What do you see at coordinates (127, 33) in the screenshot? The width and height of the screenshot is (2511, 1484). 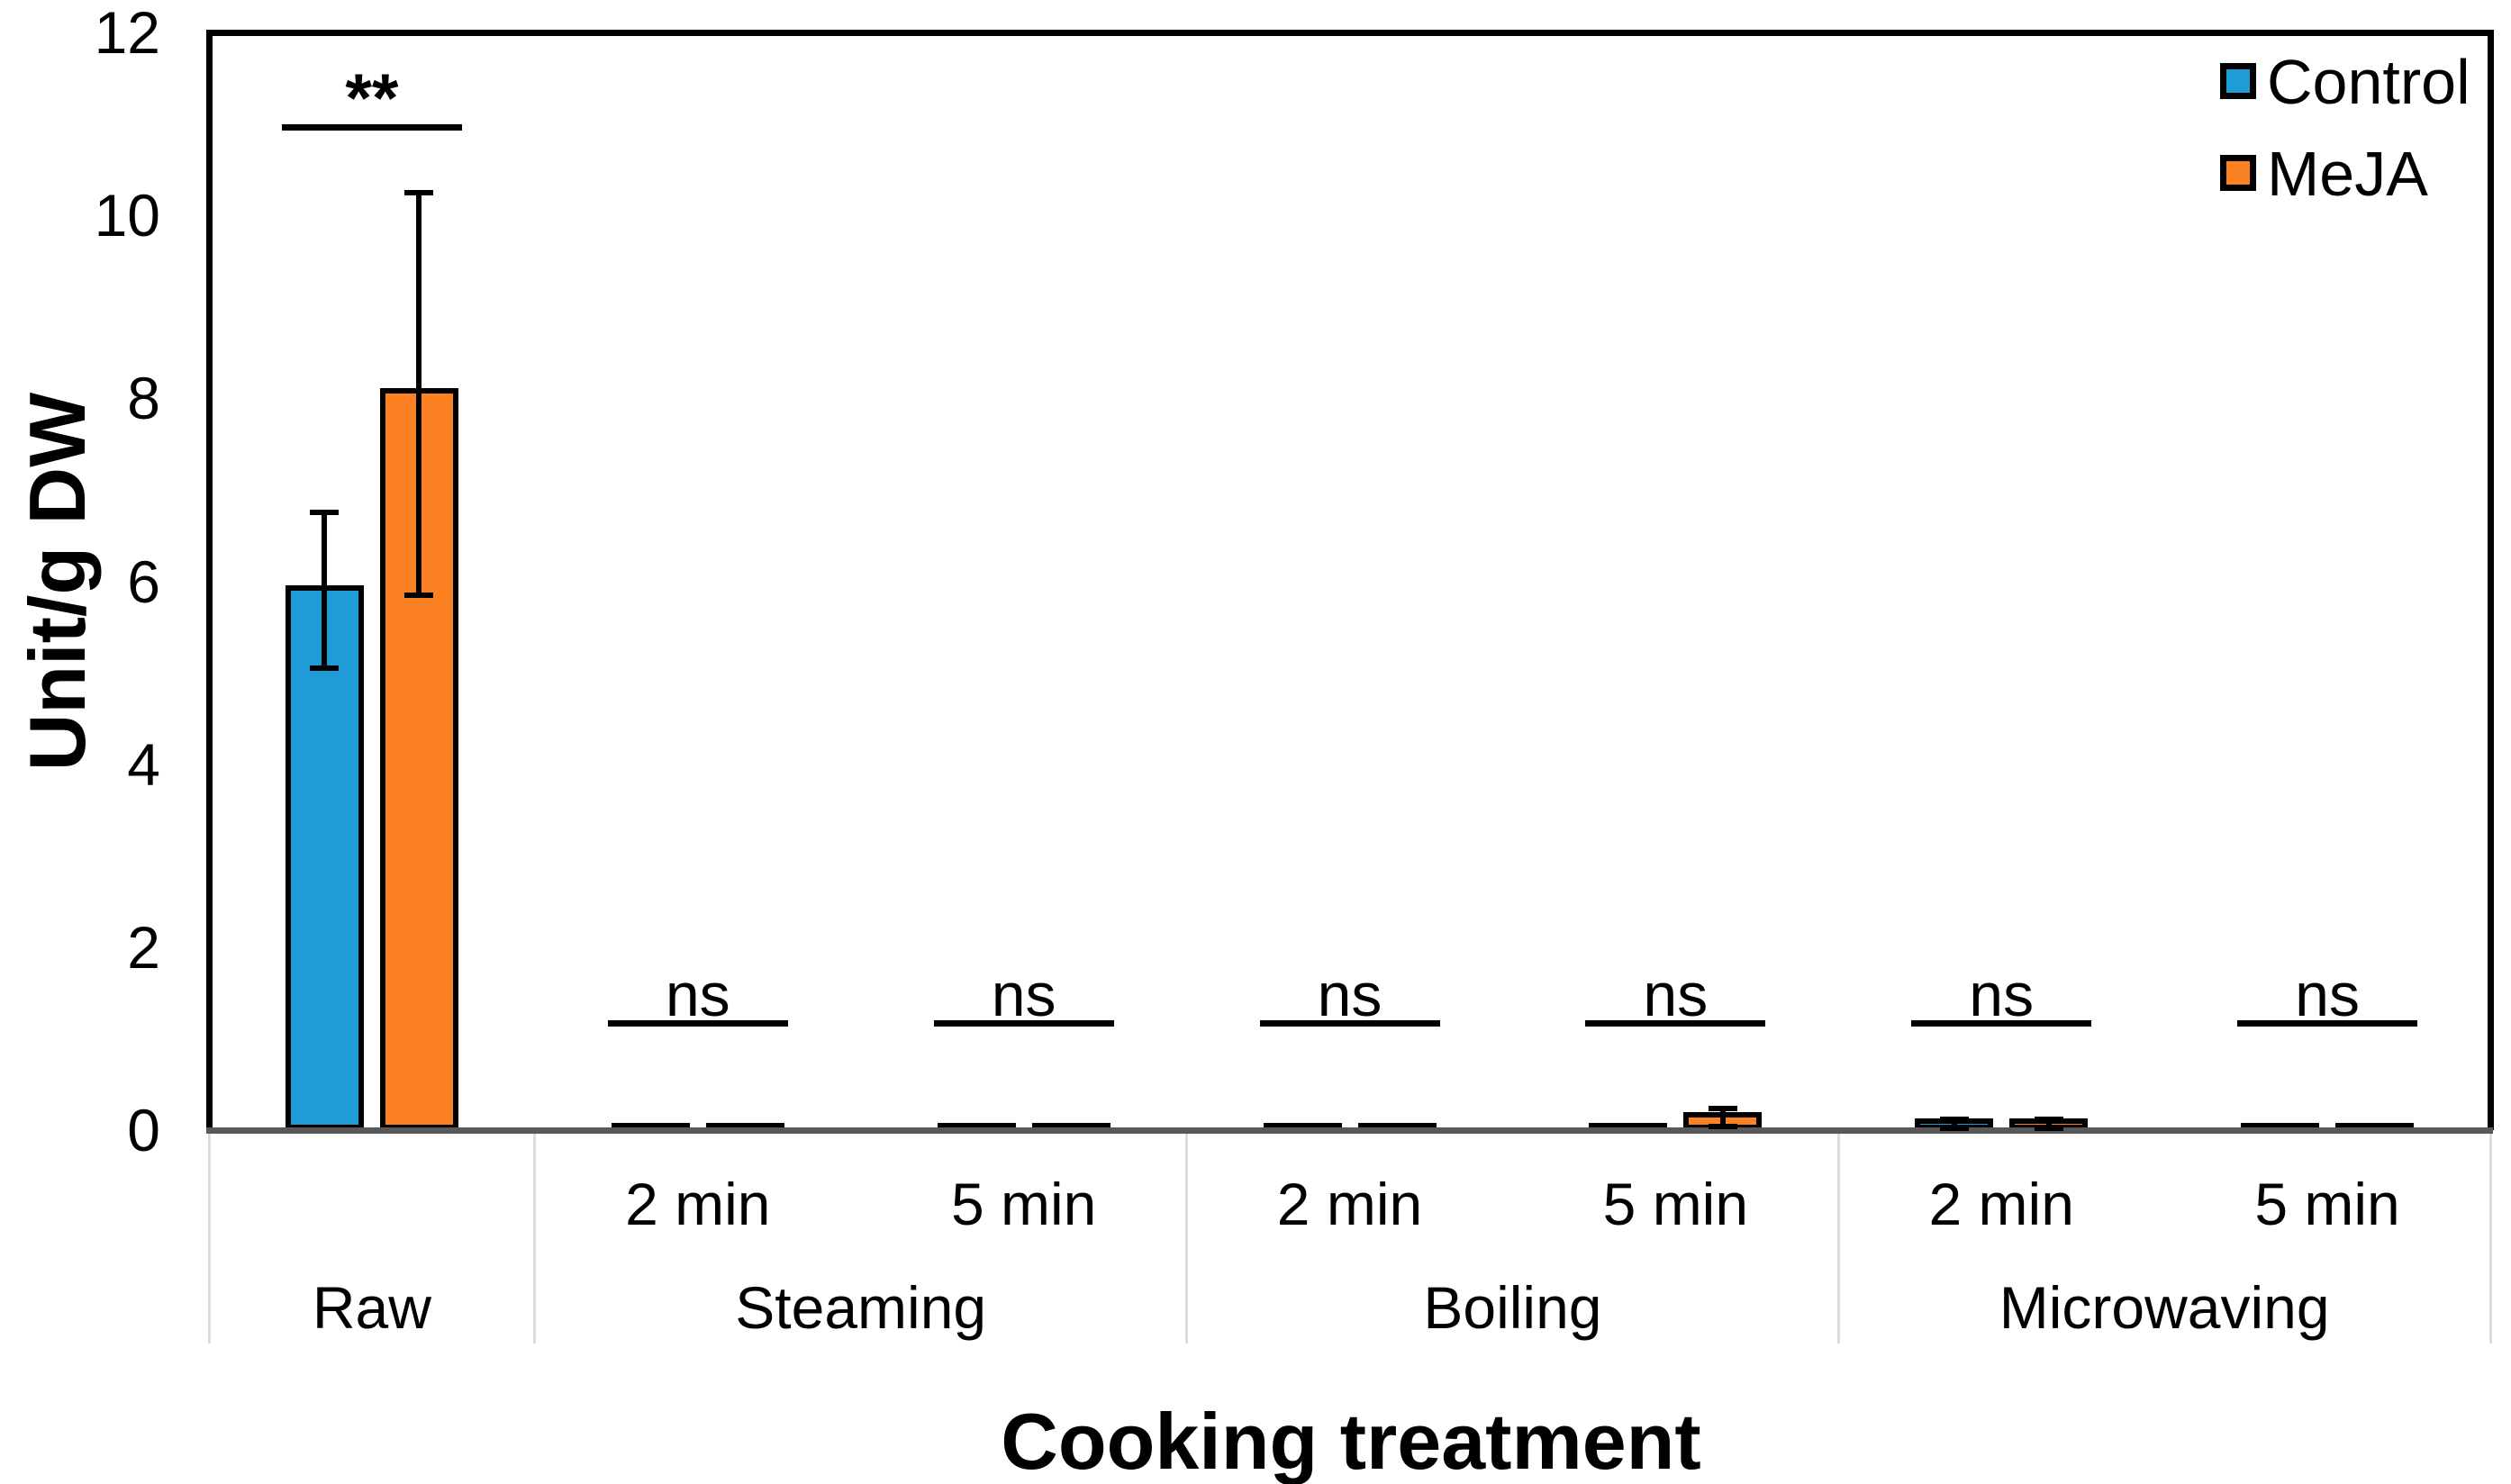 I see `y-tick-label-12: 12` at bounding box center [127, 33].